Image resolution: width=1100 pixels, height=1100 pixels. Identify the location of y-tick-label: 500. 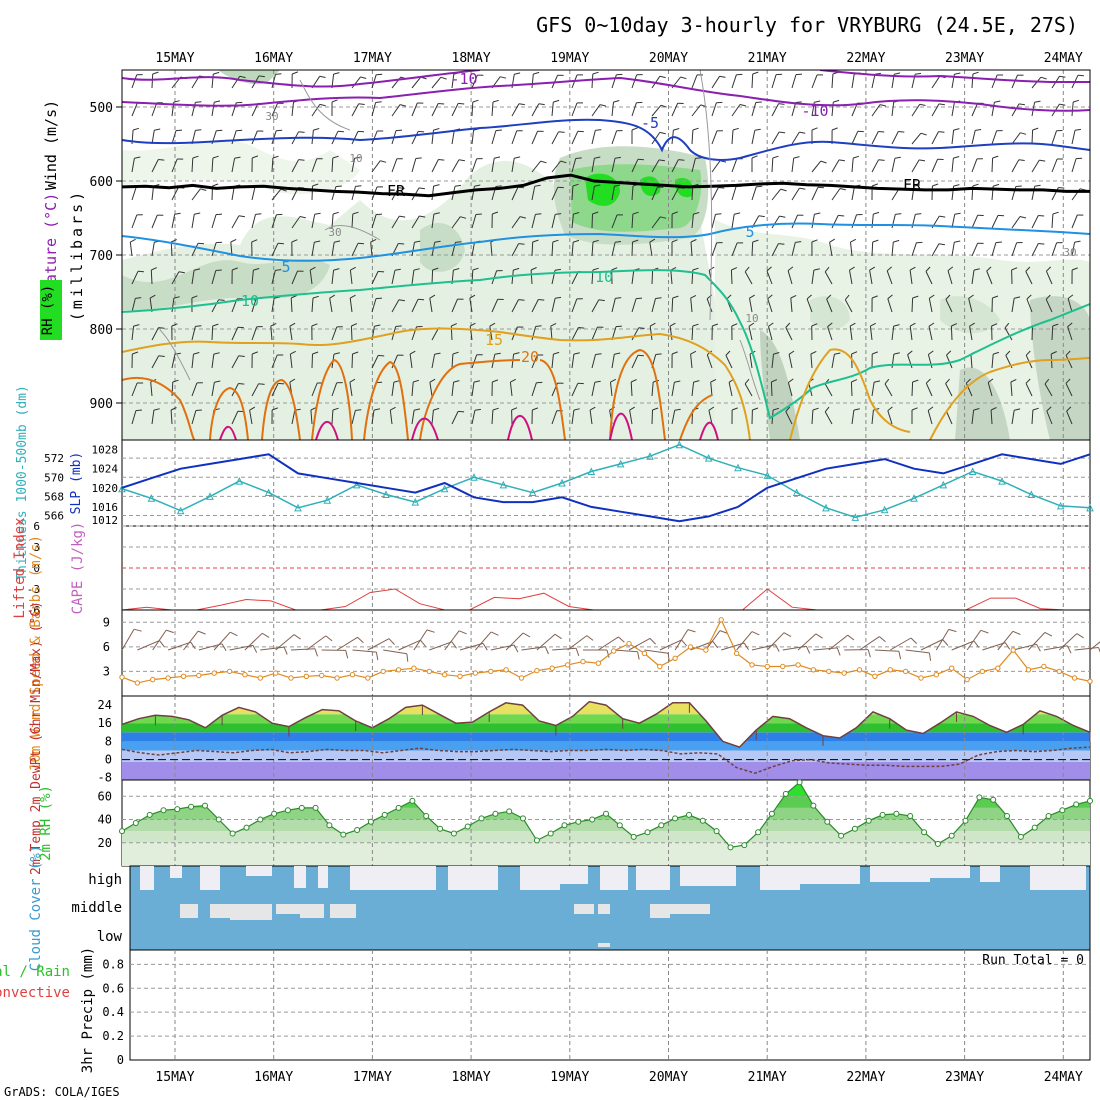
(101, 108).